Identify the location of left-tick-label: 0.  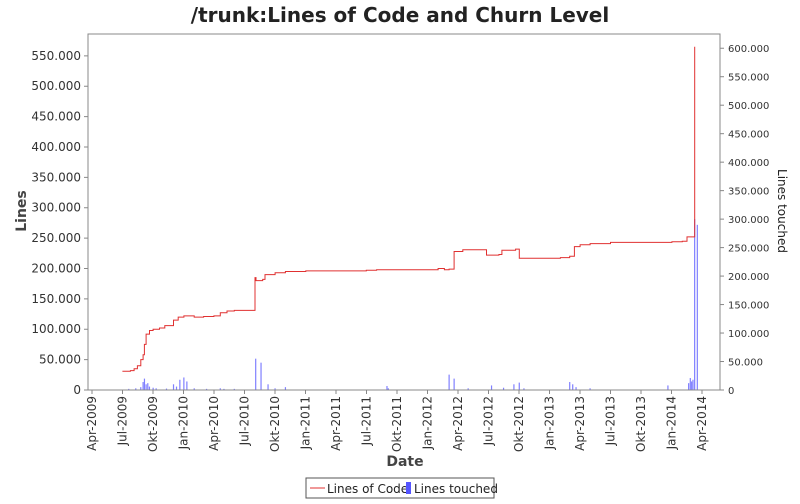
(77, 390).